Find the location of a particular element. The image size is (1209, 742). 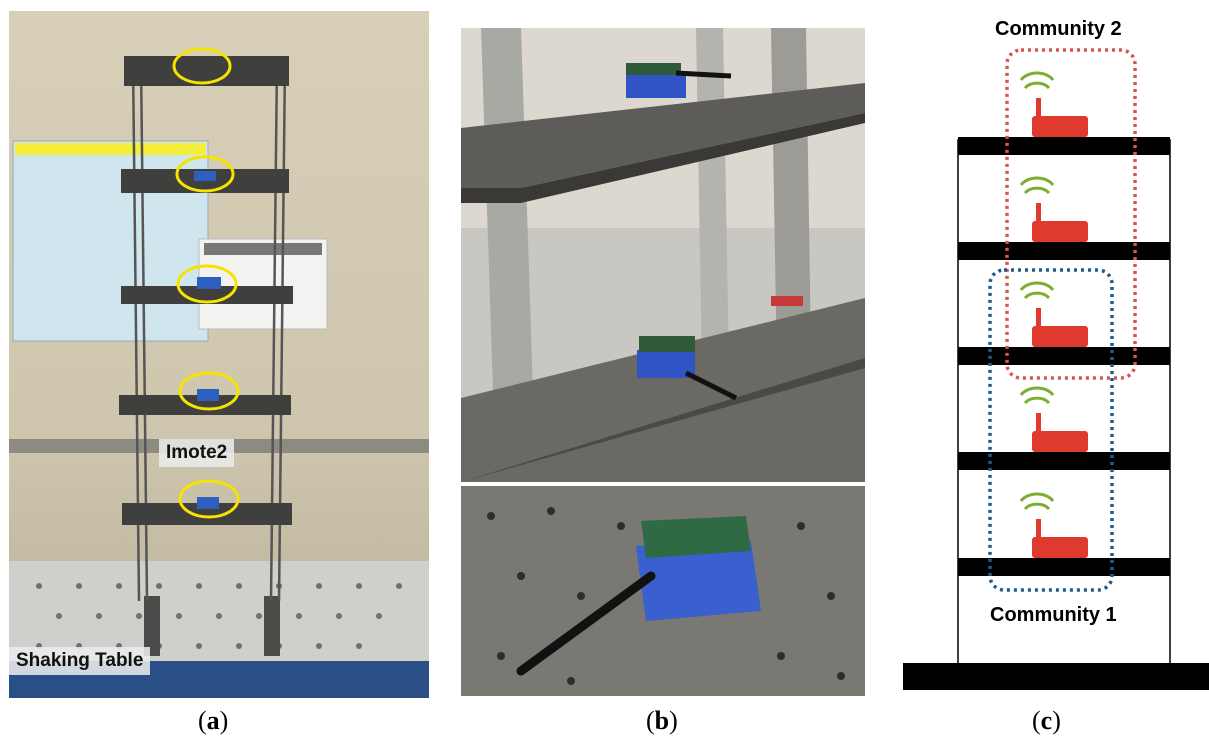

caption-c: (c) is located at coordinates (1046, 720).